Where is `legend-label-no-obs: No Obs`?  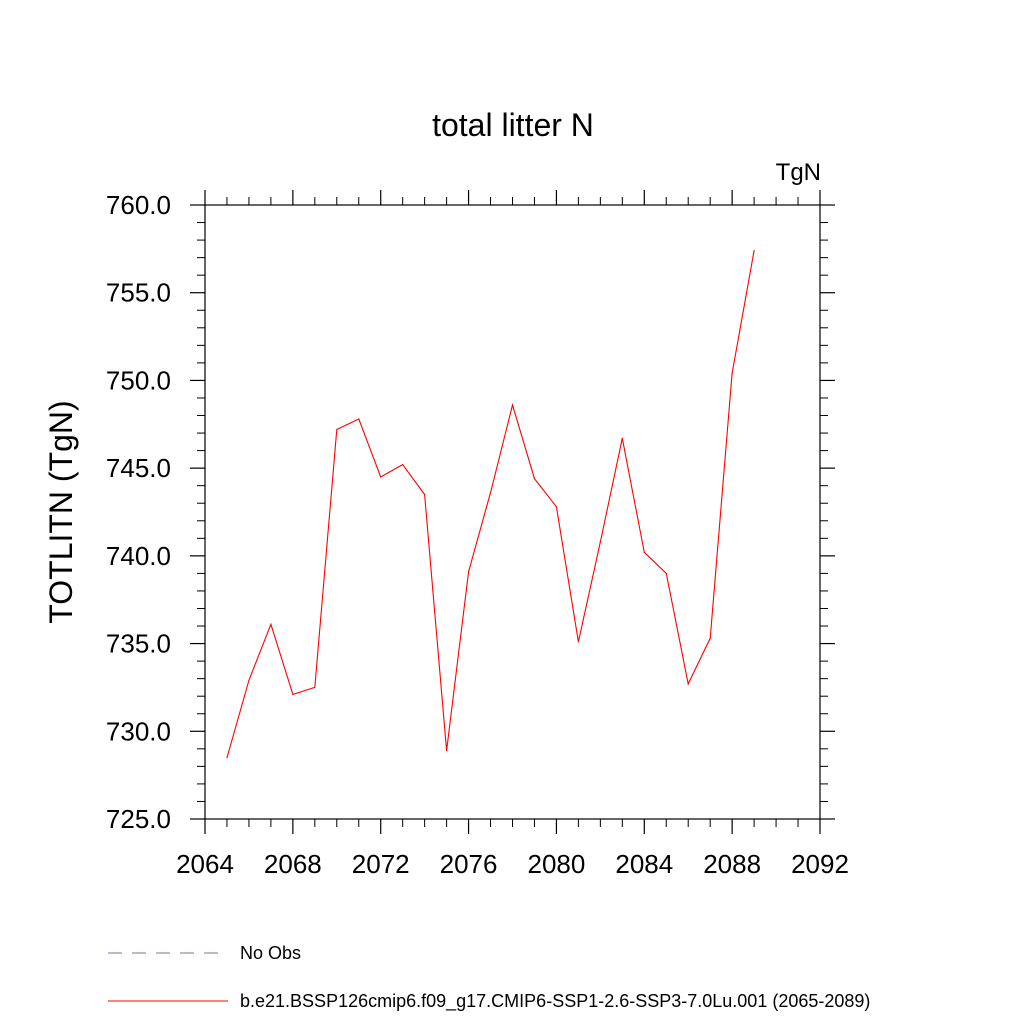 legend-label-no-obs: No Obs is located at coordinates (270, 953).